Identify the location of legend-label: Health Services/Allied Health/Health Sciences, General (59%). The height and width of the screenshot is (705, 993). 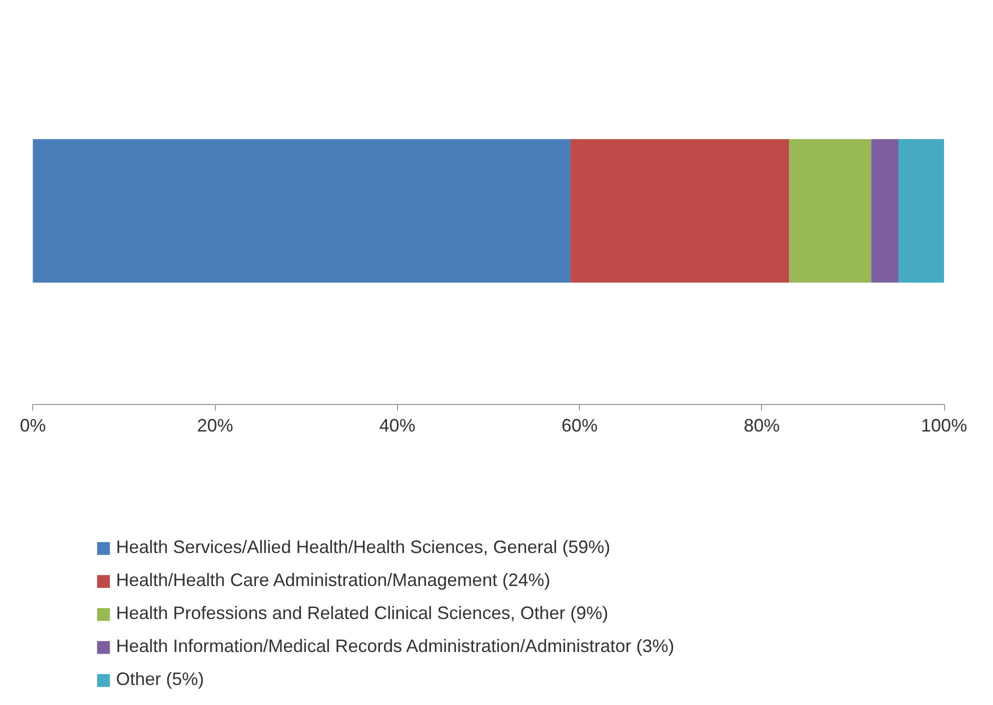
(363, 547).